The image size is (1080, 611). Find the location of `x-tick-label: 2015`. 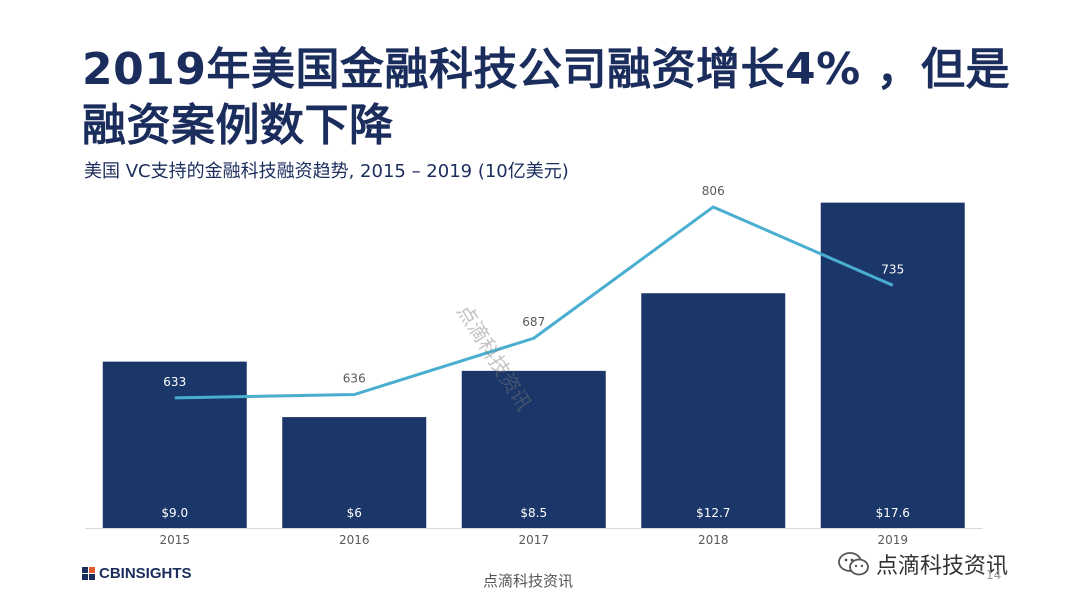

x-tick-label: 2015 is located at coordinates (174, 540).